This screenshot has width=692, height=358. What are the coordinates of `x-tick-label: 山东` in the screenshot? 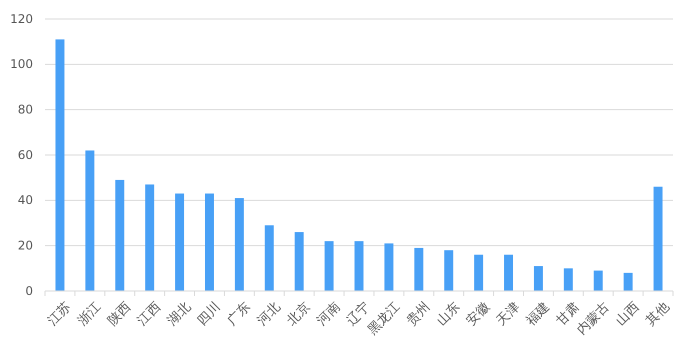 It's located at (448, 314).